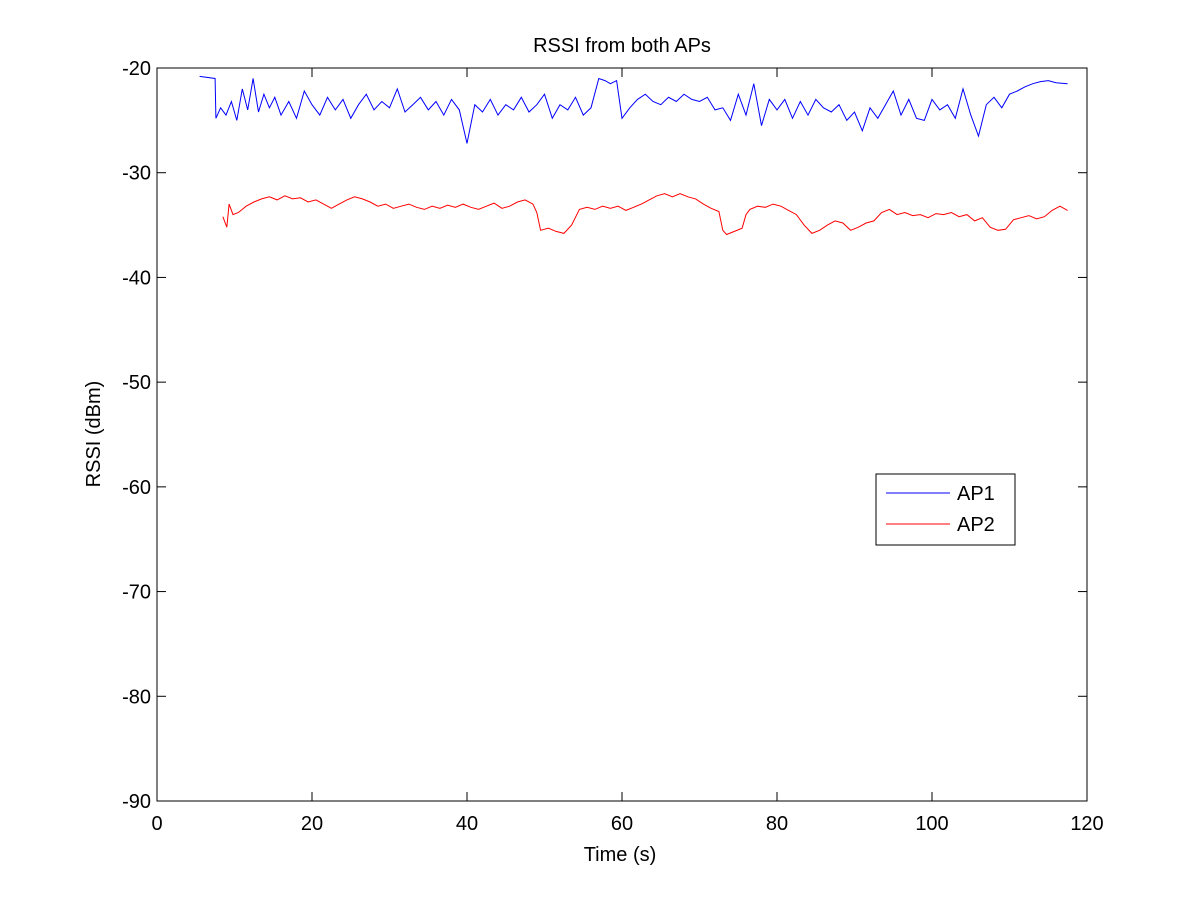 The width and height of the screenshot is (1201, 901). Describe the element at coordinates (136, 383) in the screenshot. I see `y-tick-label: -50` at that location.